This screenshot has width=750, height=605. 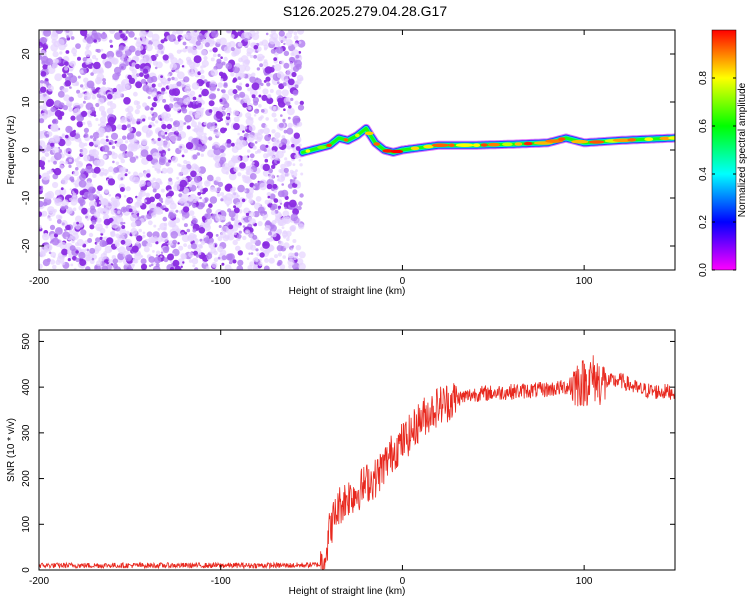 What do you see at coordinates (584, 581) in the screenshot?
I see `snr-x-tick-label: 100` at bounding box center [584, 581].